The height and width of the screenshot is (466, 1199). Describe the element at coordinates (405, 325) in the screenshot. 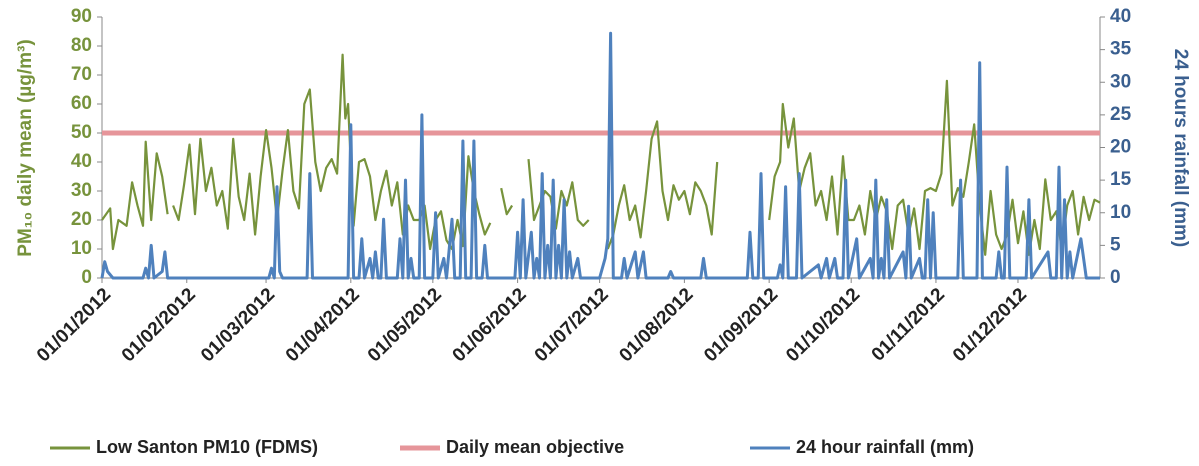

I see `x-tick-label: 01/05/2012` at that location.